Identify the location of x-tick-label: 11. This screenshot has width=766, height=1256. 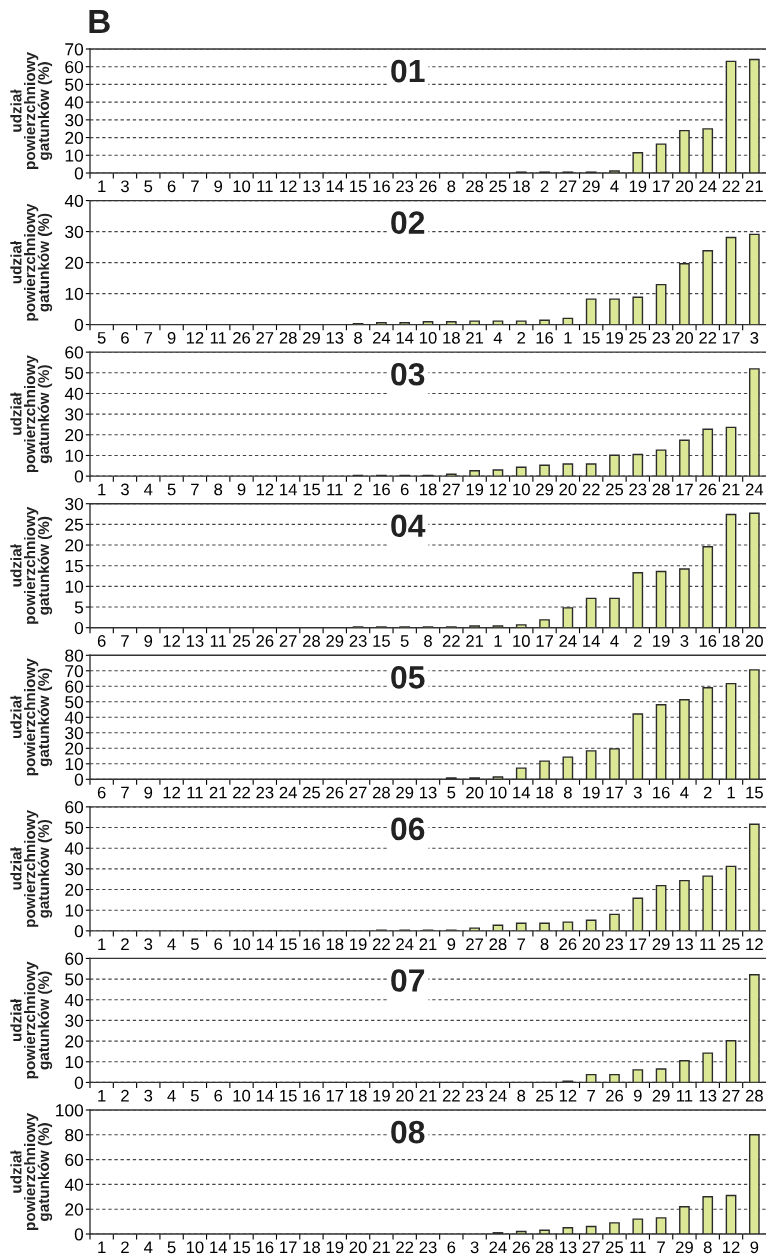
(708, 944).